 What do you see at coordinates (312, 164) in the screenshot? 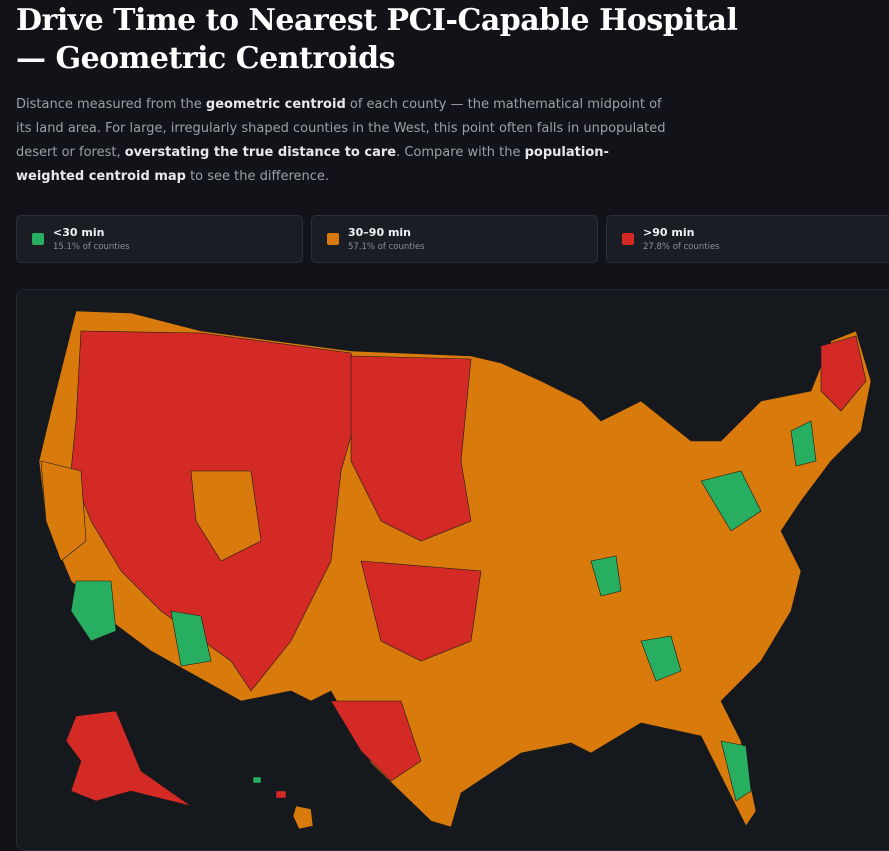
I see `emphasis: population-weighted centroid map` at bounding box center [312, 164].